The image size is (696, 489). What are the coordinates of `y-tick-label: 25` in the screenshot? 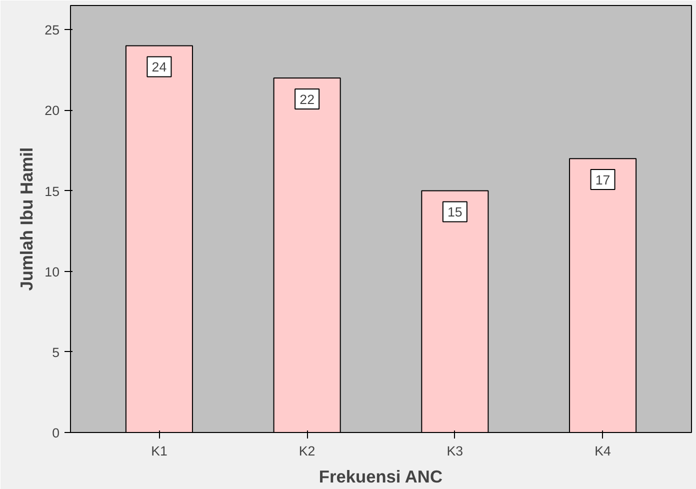 It's located at (52, 30).